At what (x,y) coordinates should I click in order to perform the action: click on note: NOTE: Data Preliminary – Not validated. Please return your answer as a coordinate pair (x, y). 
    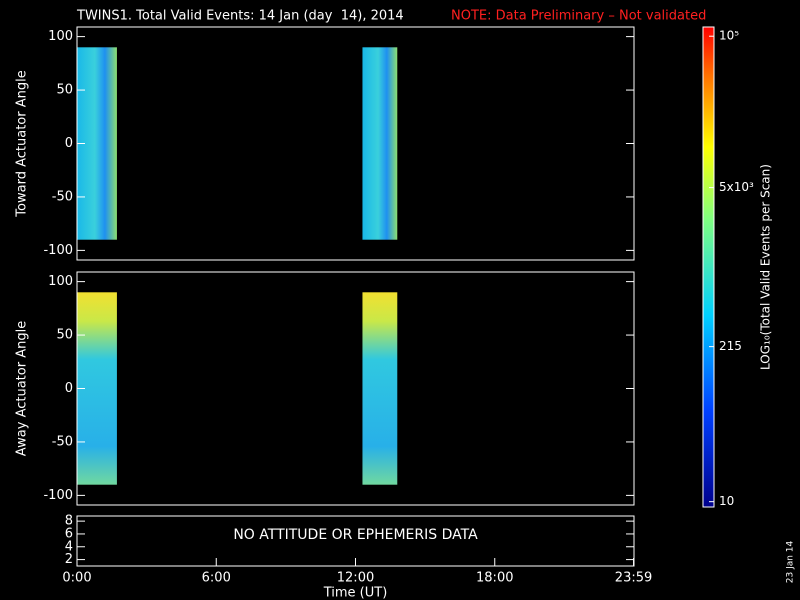
    Looking at the image, I should click on (578, 16).